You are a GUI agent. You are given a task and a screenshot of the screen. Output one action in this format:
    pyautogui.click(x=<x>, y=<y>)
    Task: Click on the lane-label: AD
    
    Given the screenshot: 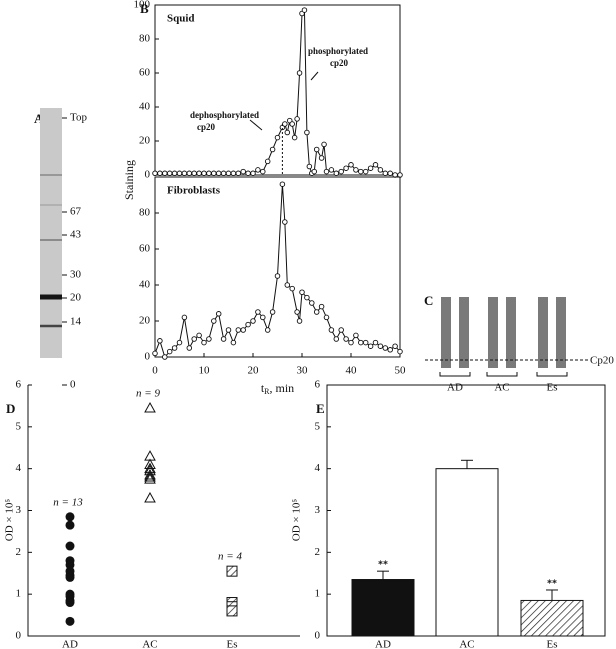 What is the action you would take?
    pyautogui.click(x=455, y=388)
    